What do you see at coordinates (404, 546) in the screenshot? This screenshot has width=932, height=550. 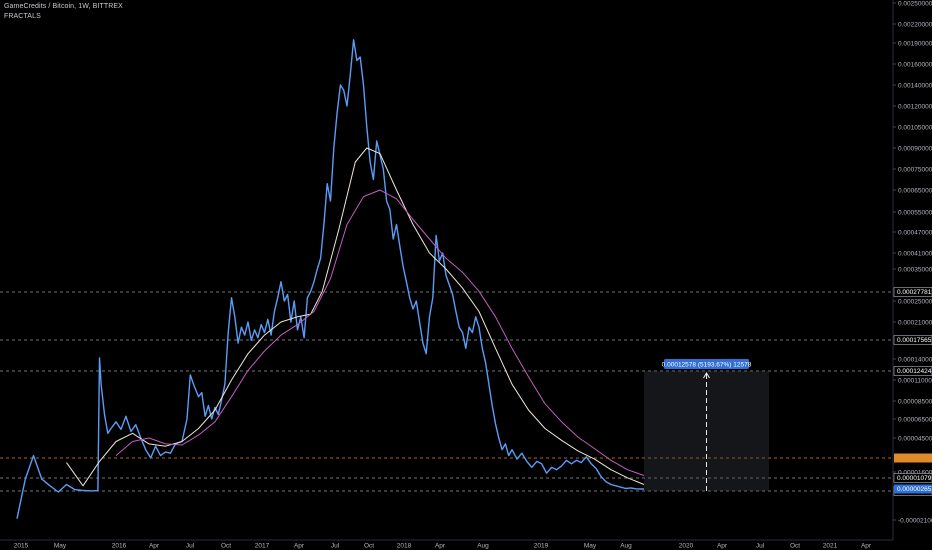 I see `x-tick-label: 2018` at bounding box center [404, 546].